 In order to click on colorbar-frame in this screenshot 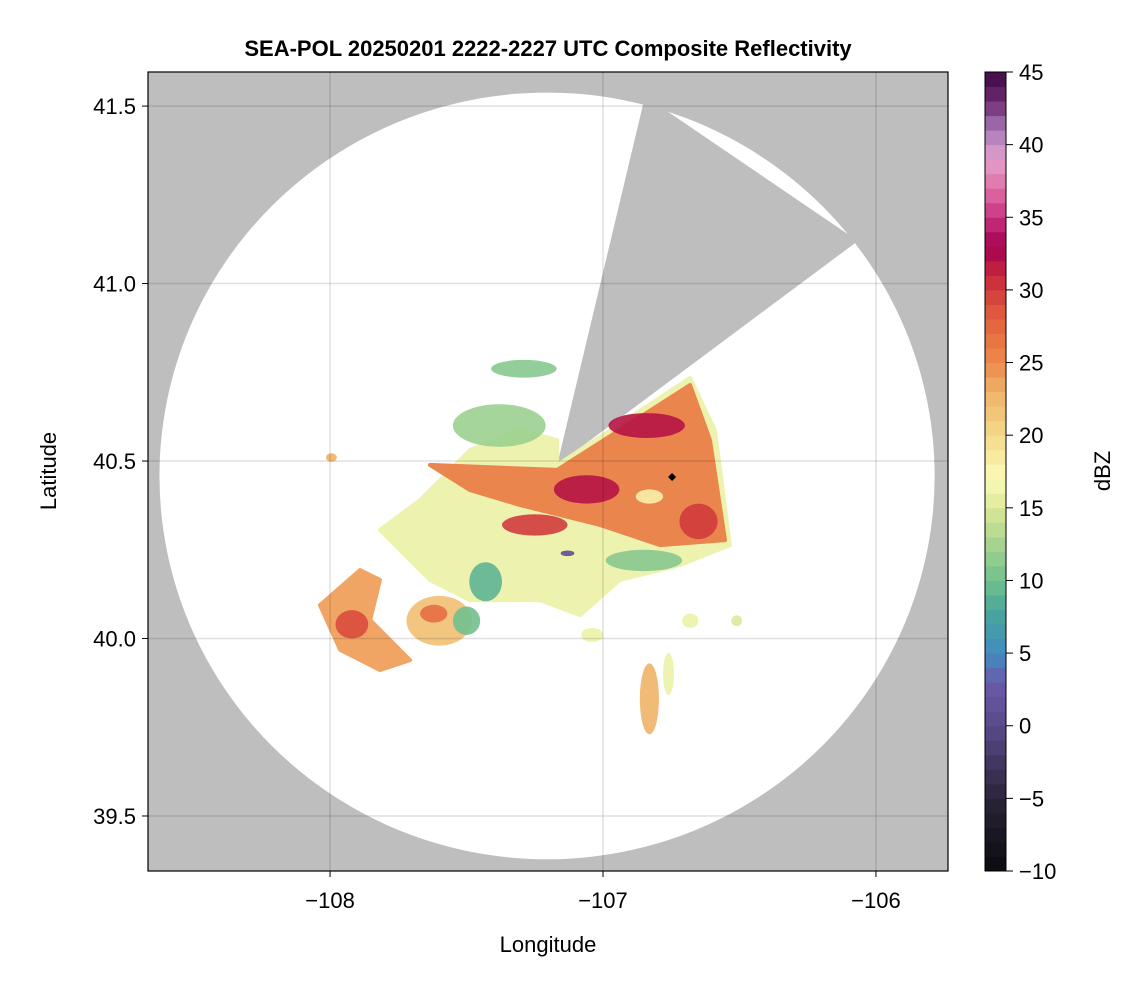, I will do `click(995, 471)`.